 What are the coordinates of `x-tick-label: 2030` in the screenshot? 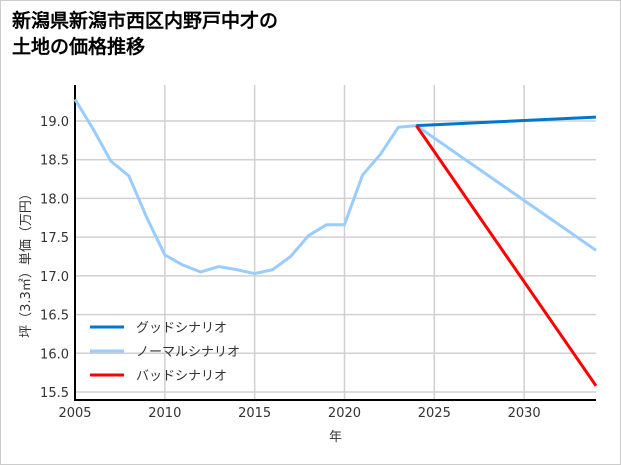 It's located at (524, 413).